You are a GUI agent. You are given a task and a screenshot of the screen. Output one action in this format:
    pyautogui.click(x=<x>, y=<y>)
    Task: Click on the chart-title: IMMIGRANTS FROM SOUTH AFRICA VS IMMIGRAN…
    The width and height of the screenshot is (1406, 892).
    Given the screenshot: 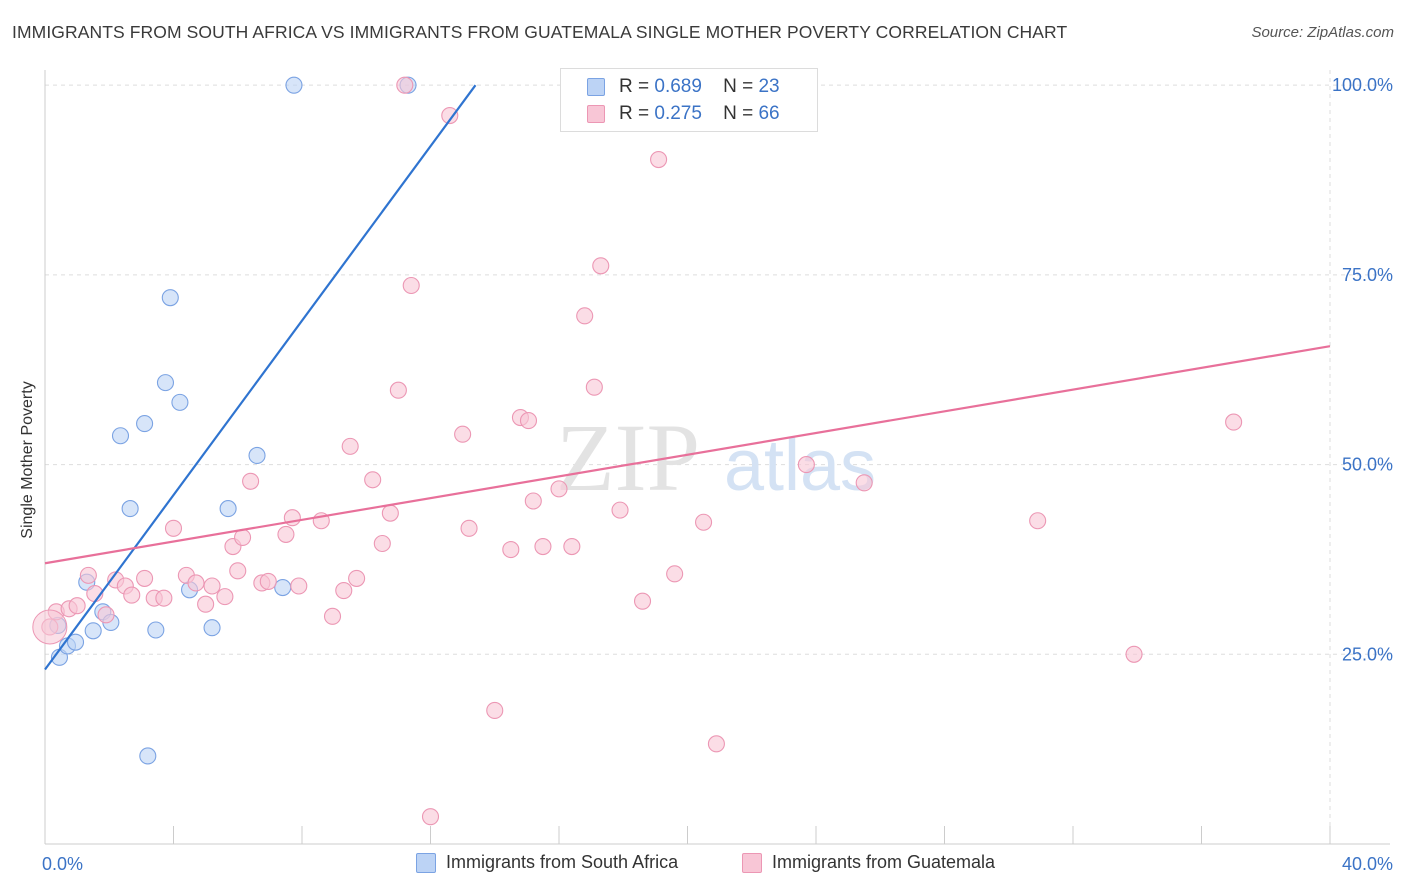 What is the action you would take?
    pyautogui.click(x=540, y=32)
    